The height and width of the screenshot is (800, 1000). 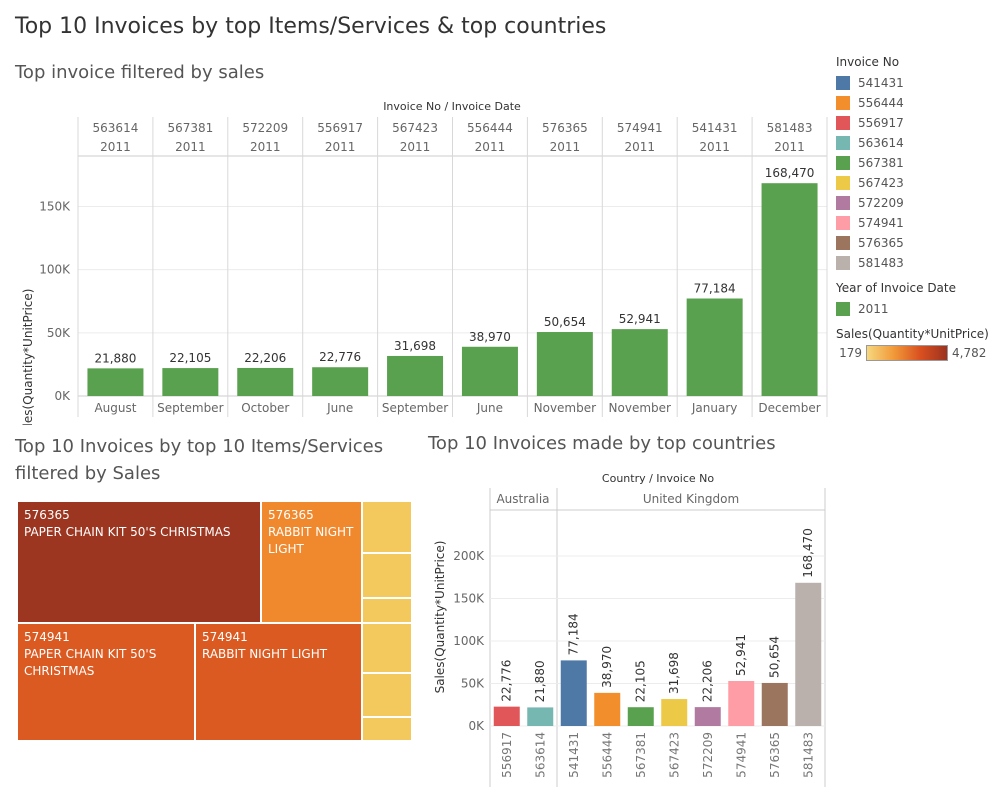 What do you see at coordinates (916, 103) in the screenshot?
I see `invoice-legend-item: 556444` at bounding box center [916, 103].